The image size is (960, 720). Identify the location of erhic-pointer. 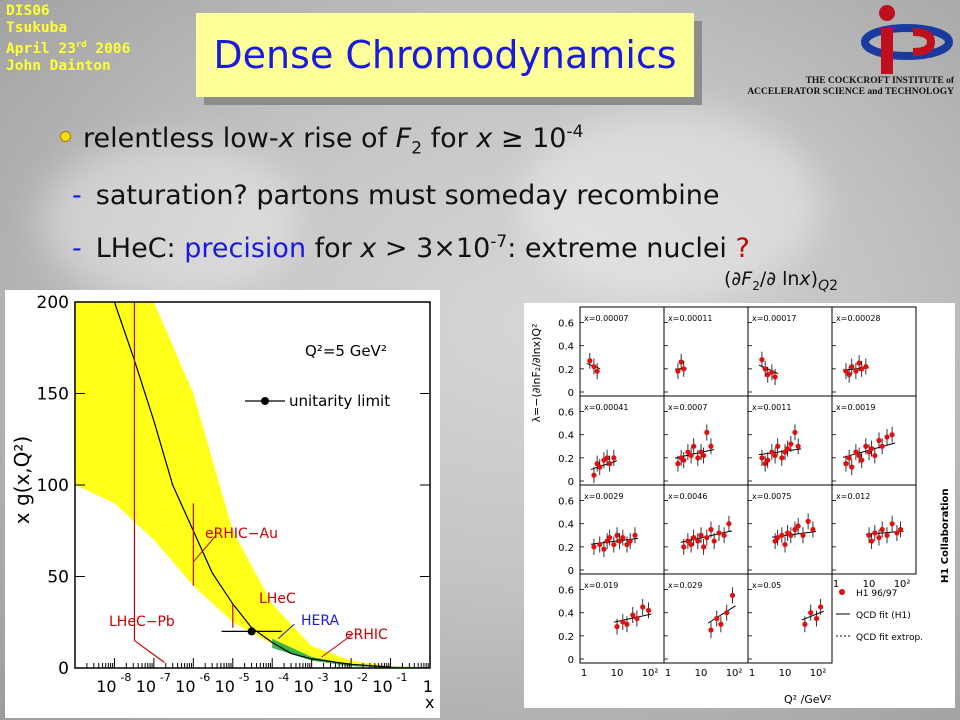
(336, 646).